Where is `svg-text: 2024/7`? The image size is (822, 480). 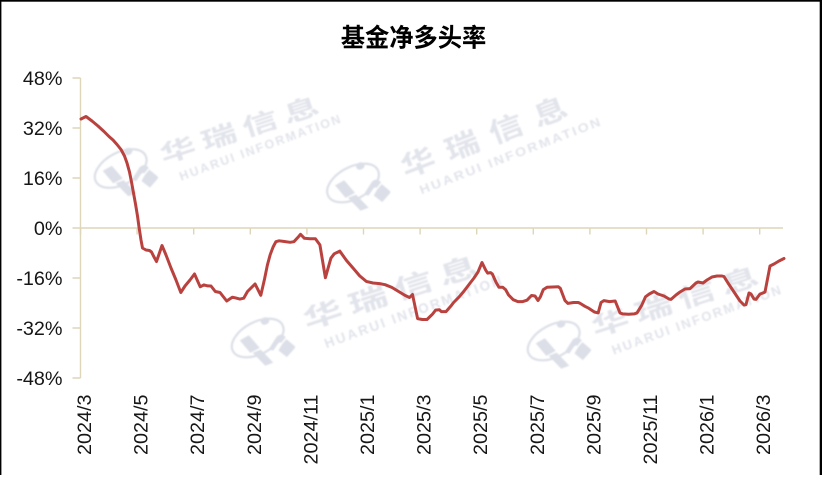
svg-text: 2024/7 is located at coordinates (198, 425).